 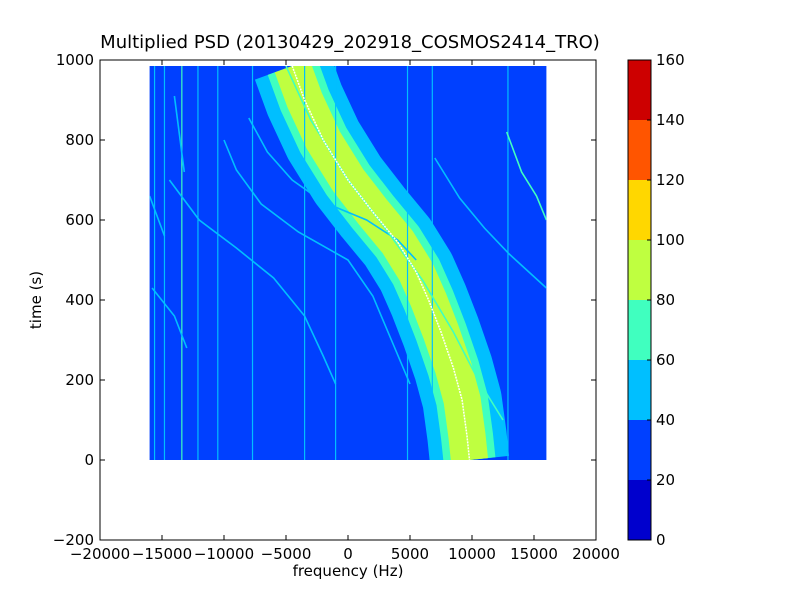 What do you see at coordinates (162, 554) in the screenshot?
I see `x-tick-label: −15000` at bounding box center [162, 554].